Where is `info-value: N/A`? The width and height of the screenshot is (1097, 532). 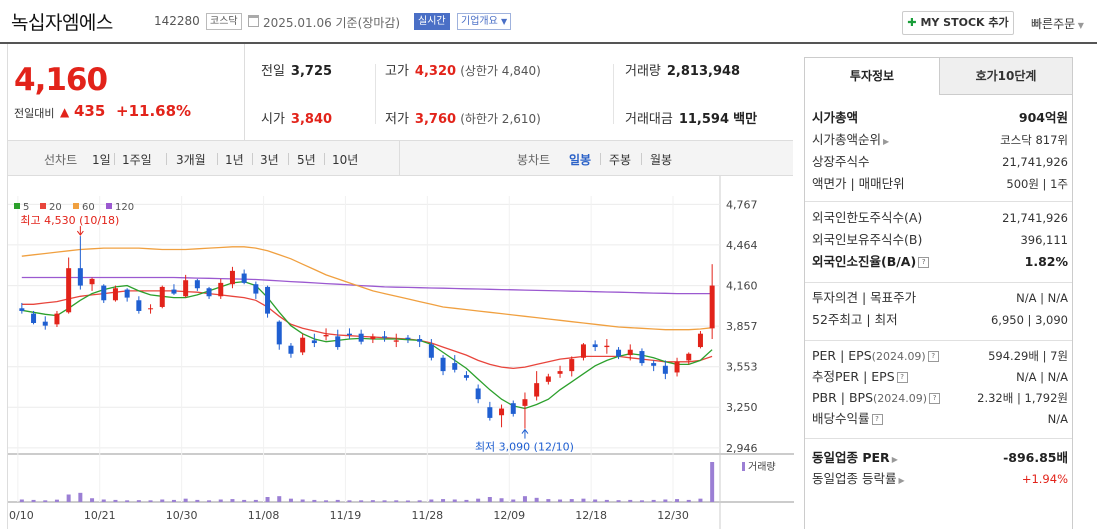 info-value: N/A is located at coordinates (1057, 419).